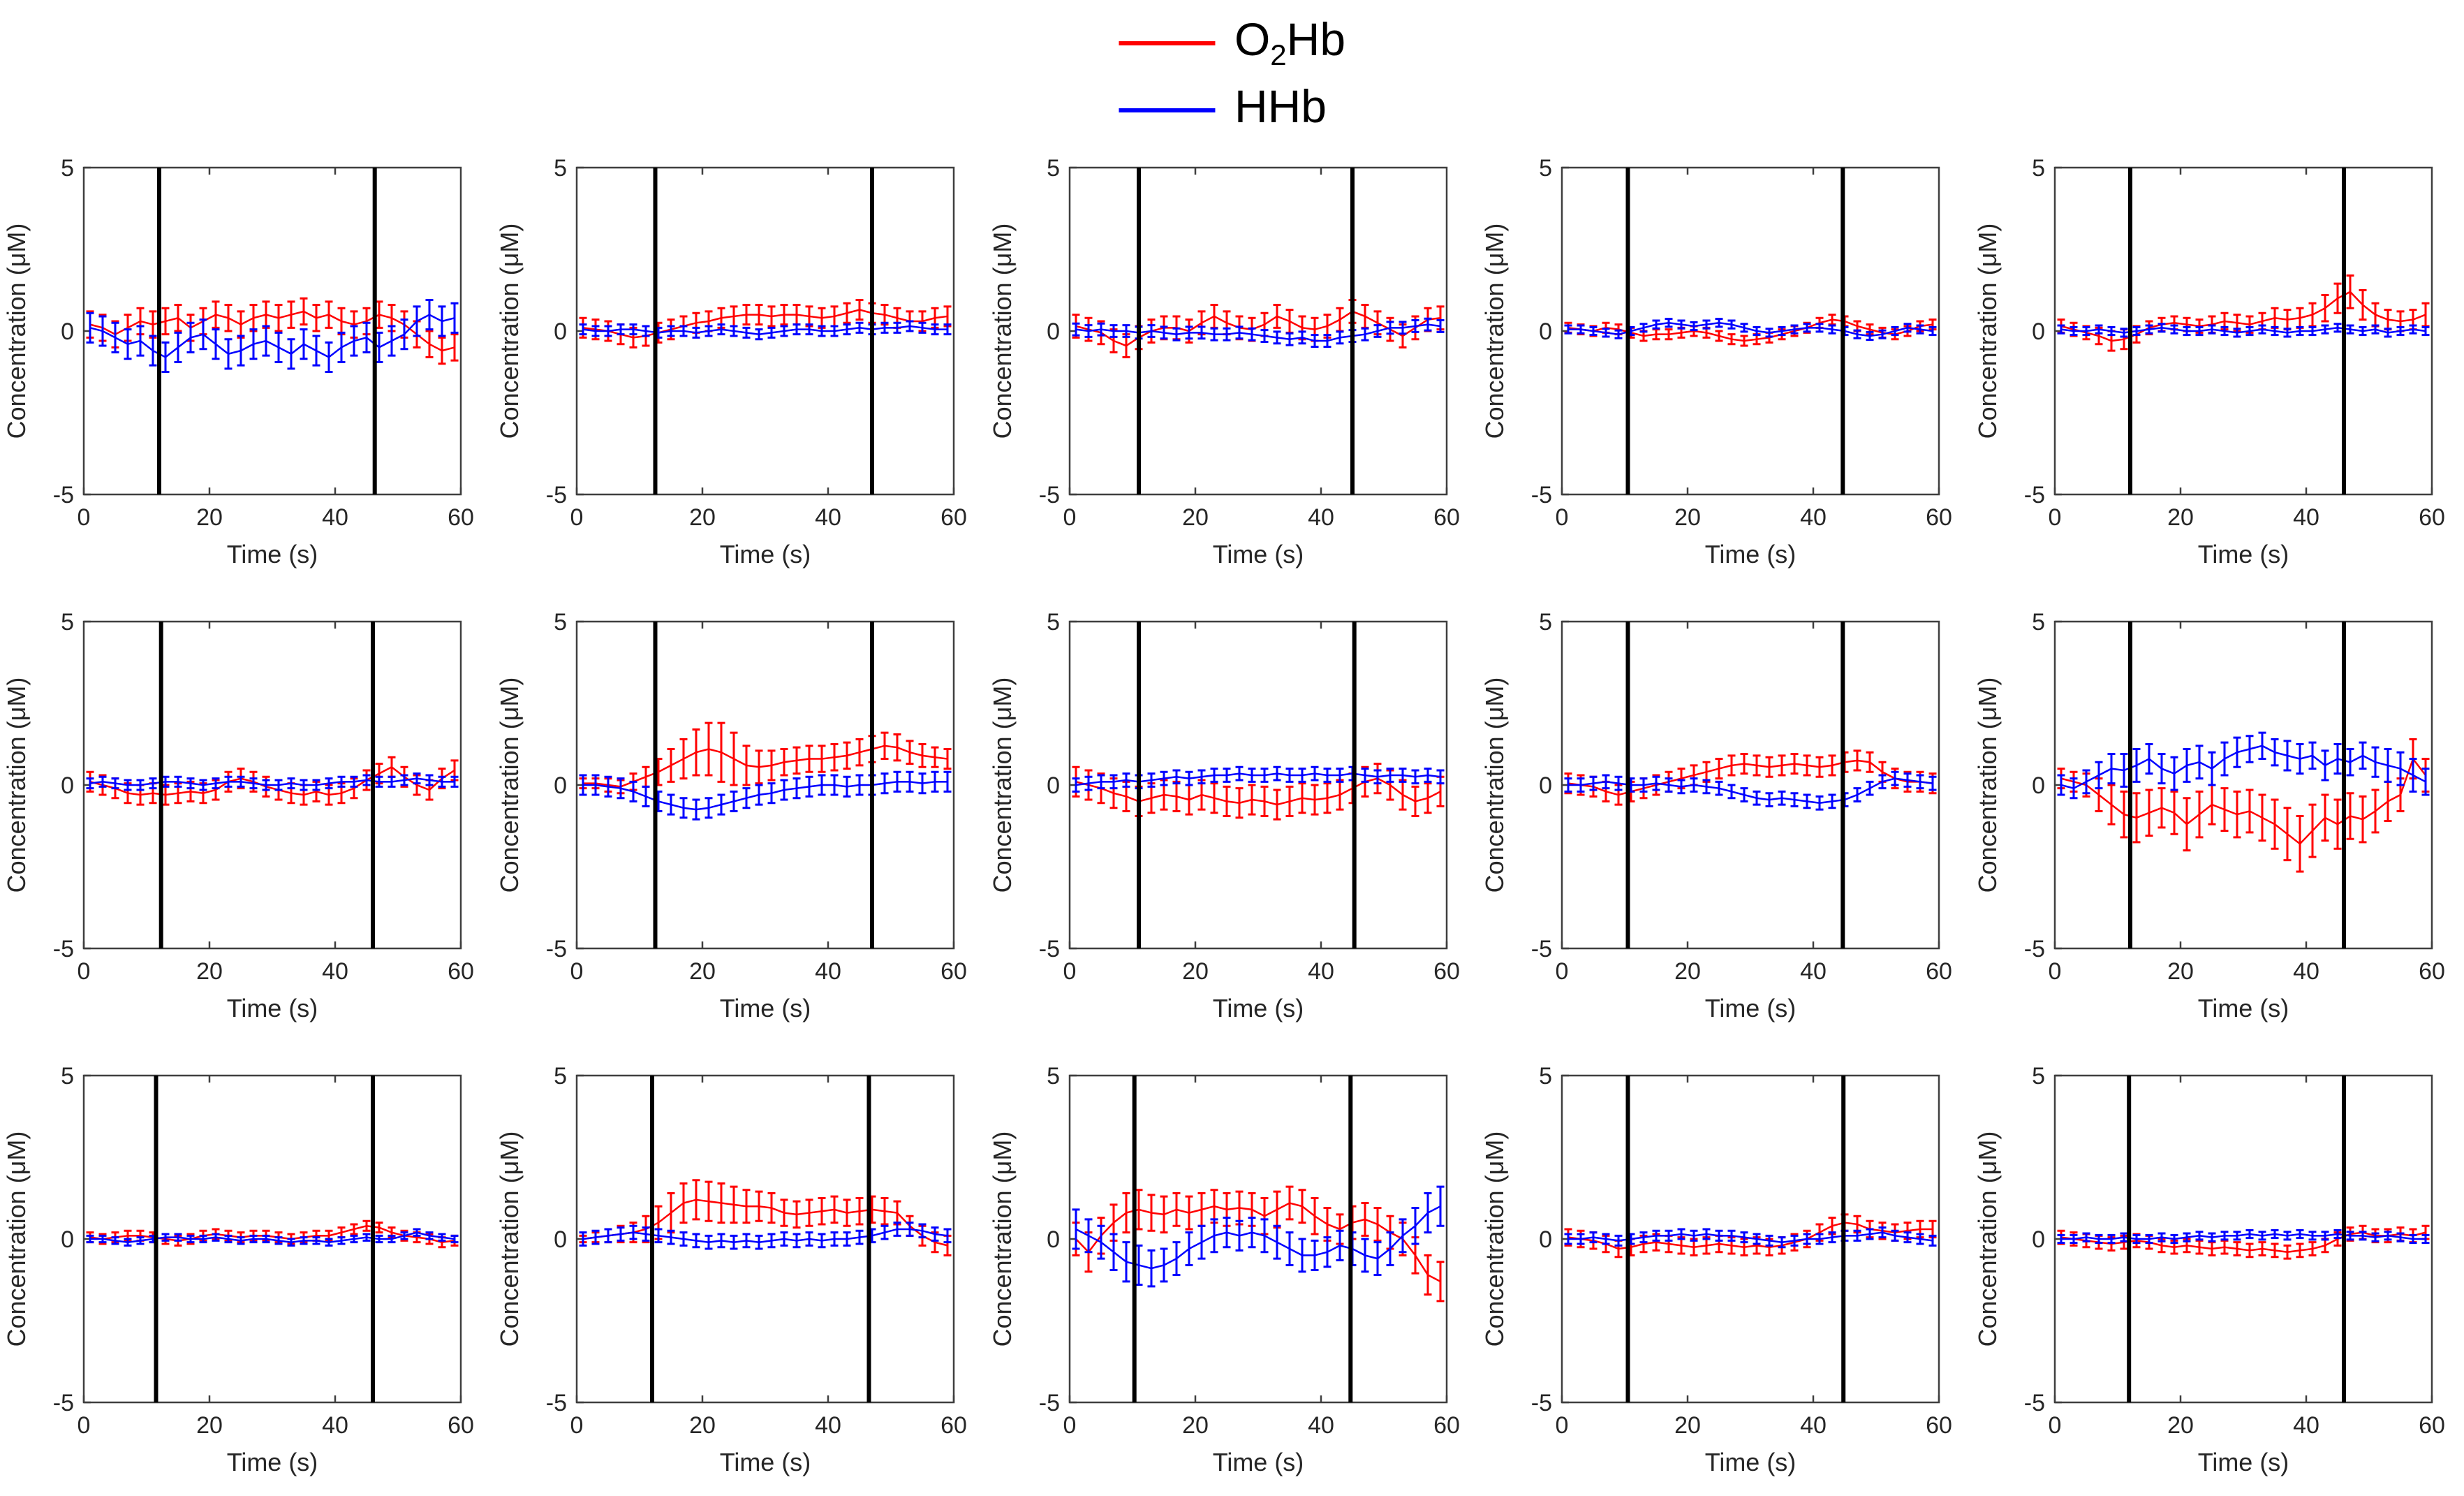 This screenshot has height=1496, width=2464. What do you see at coordinates (1231, 110) in the screenshot?
I see `legend-item-hhb: HHb` at bounding box center [1231, 110].